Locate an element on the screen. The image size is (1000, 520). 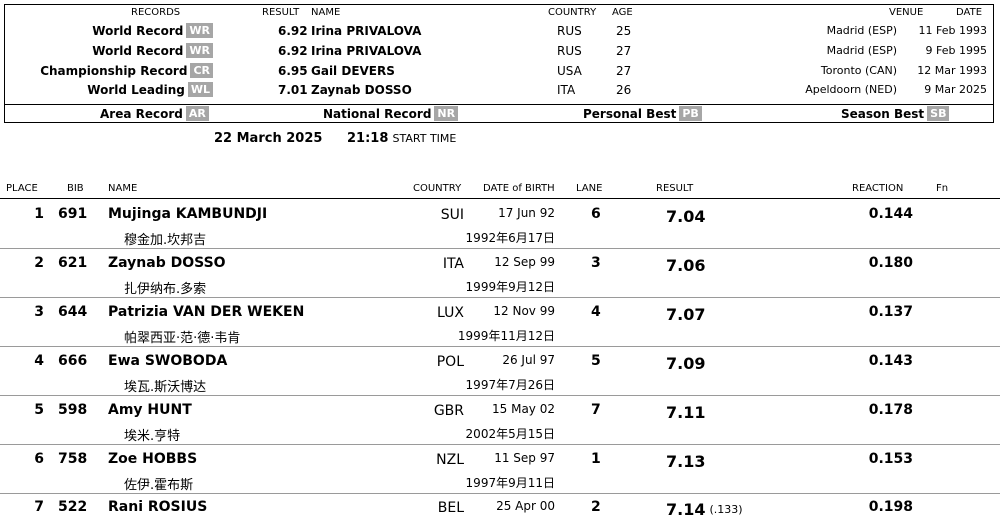
bib: 644 is located at coordinates (73, 312).